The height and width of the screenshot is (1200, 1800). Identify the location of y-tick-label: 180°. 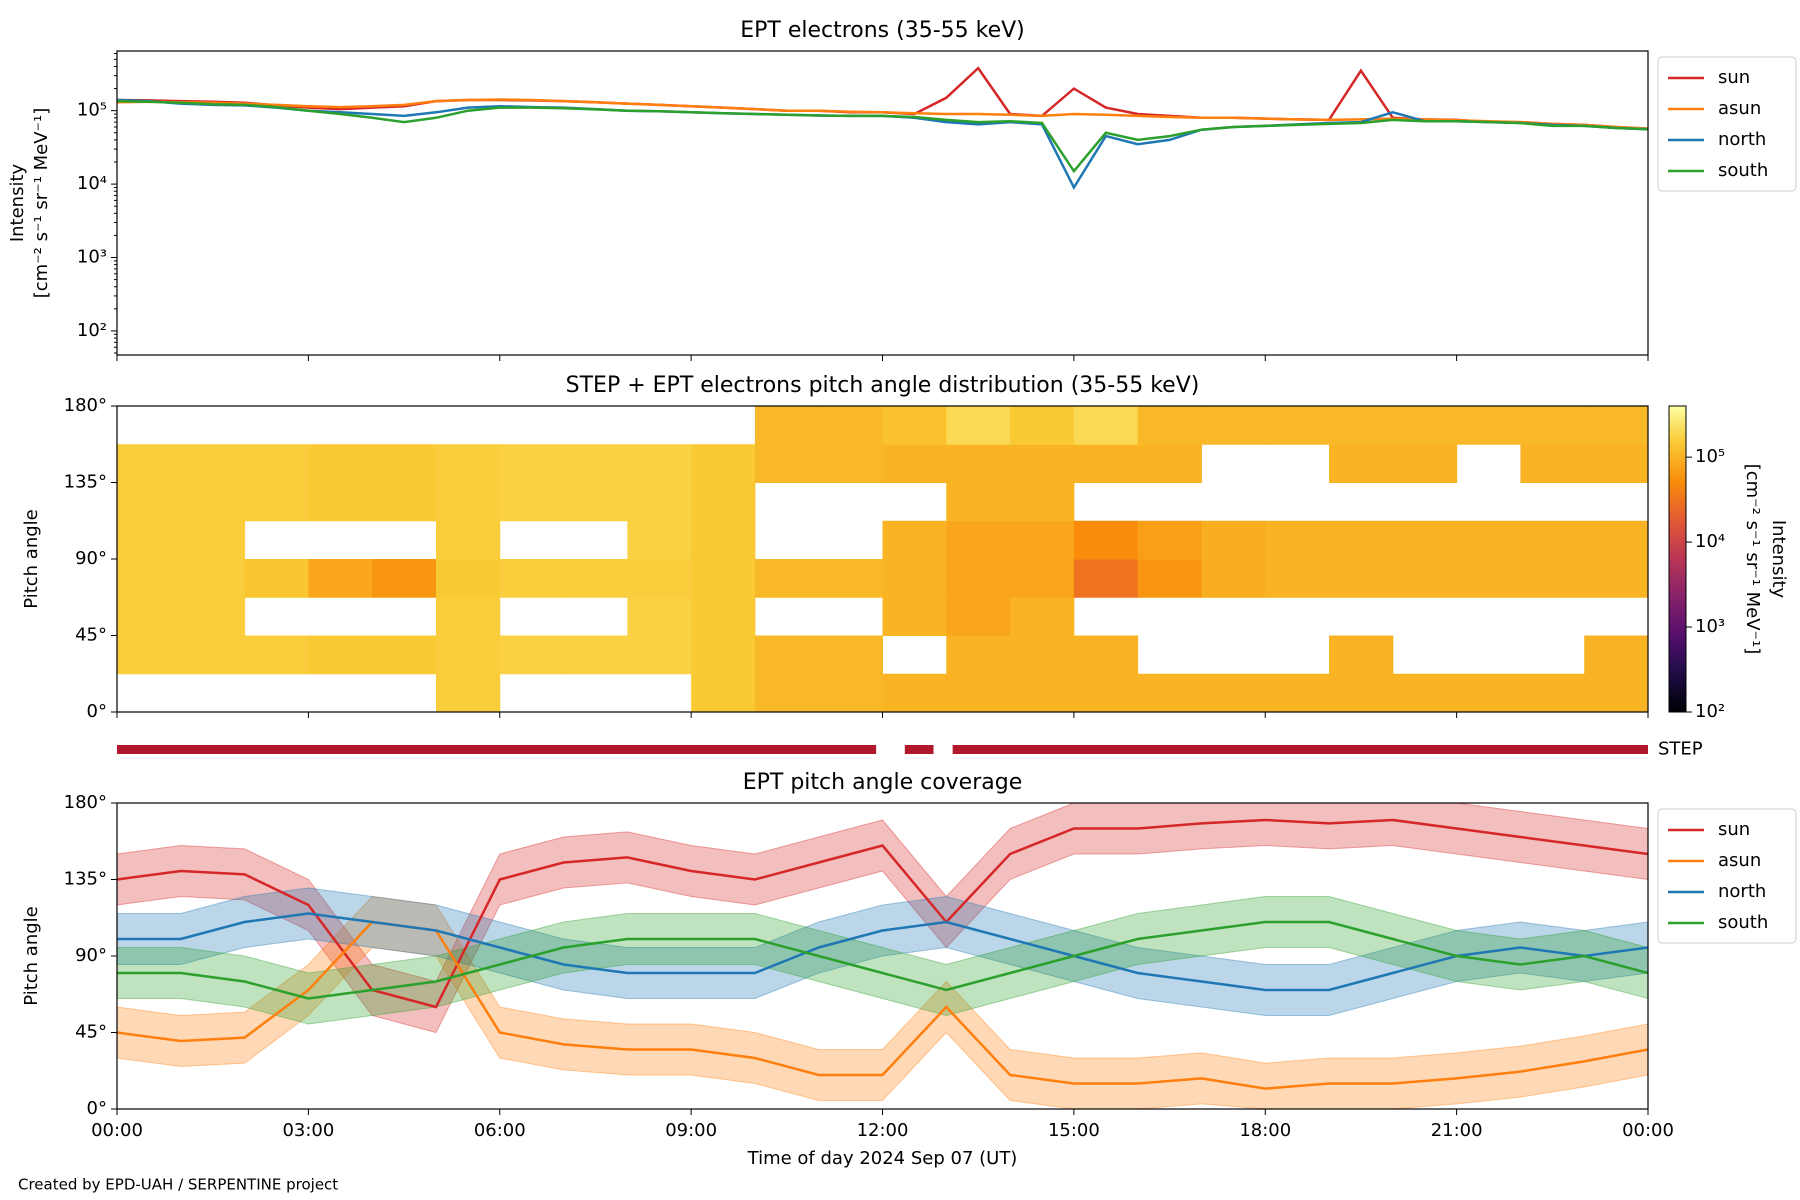
(85, 802).